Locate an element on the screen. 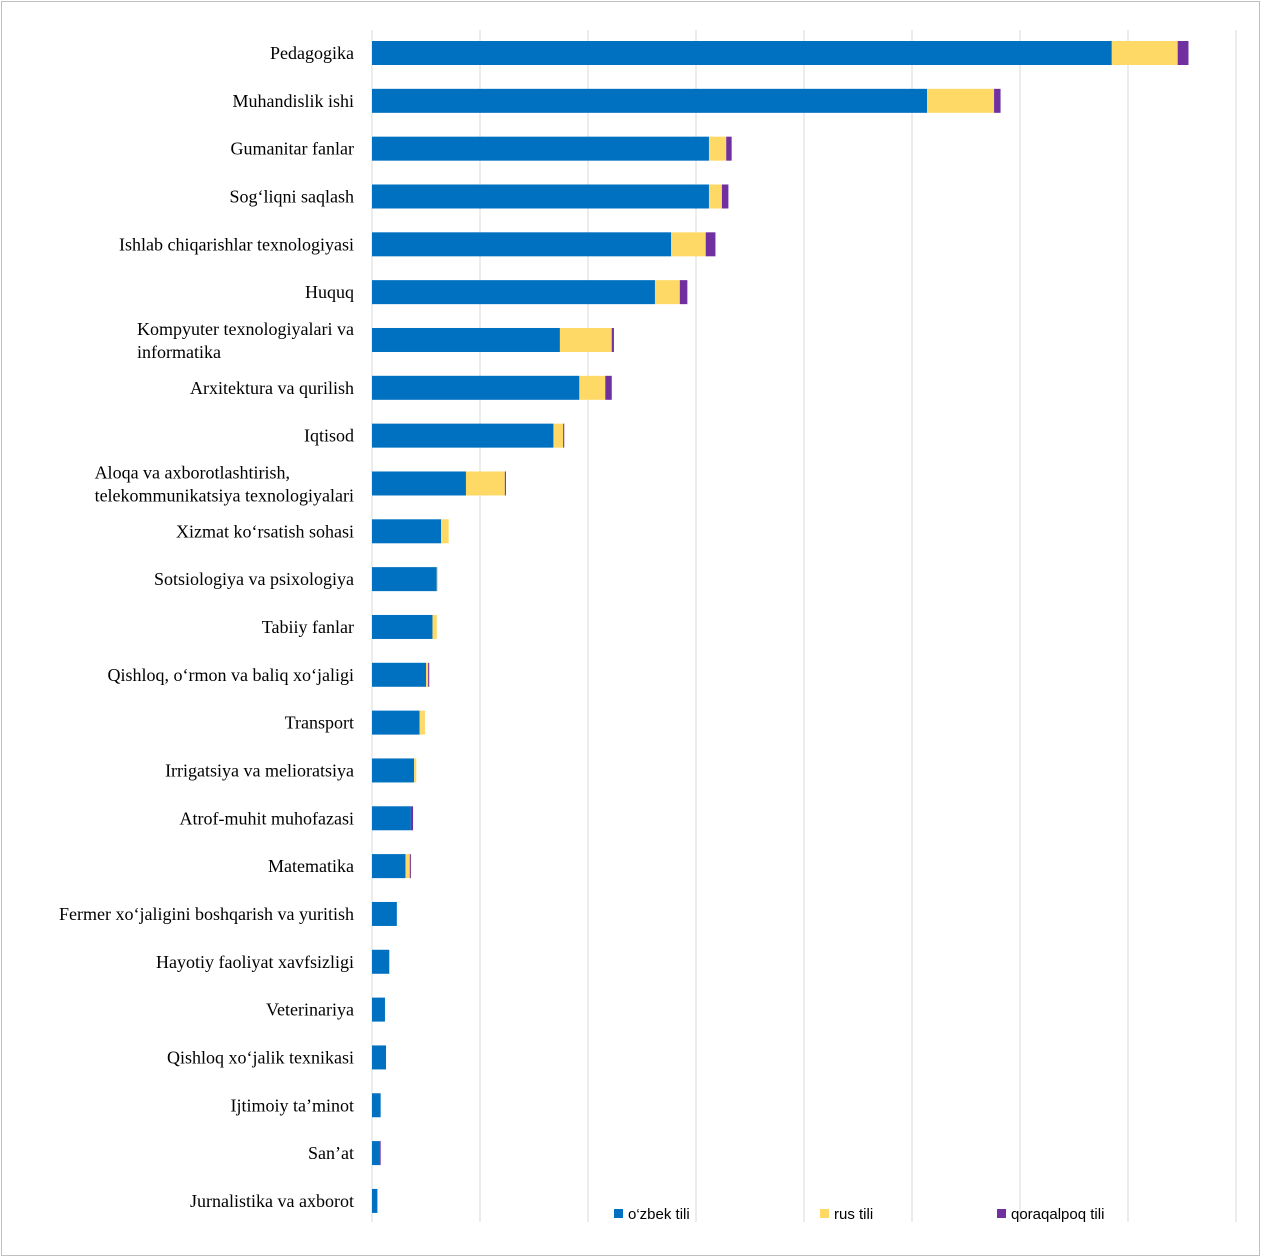  legend-item-karakalpak: qoraqalpoq tili is located at coordinates (1050, 1214).